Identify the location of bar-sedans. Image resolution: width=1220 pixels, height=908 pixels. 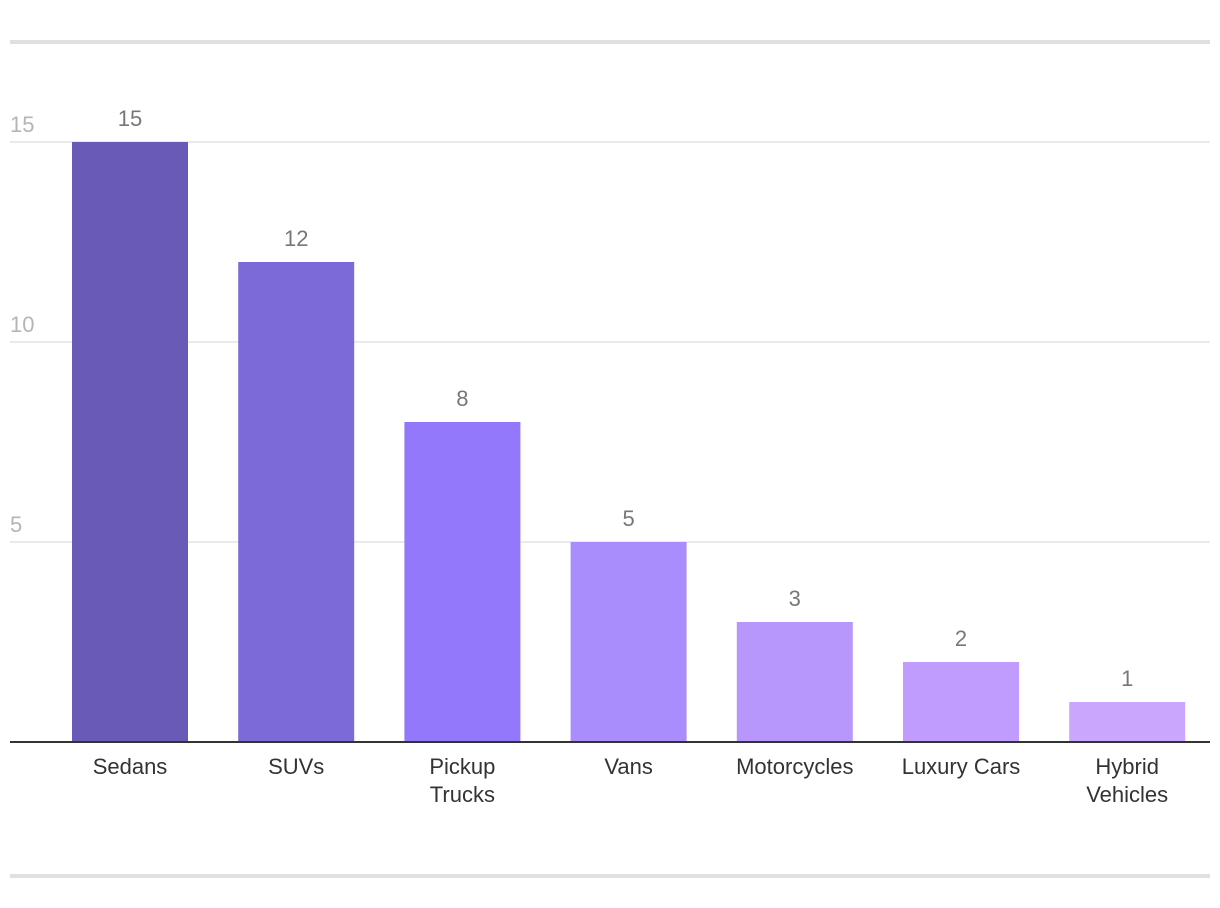
(130, 442).